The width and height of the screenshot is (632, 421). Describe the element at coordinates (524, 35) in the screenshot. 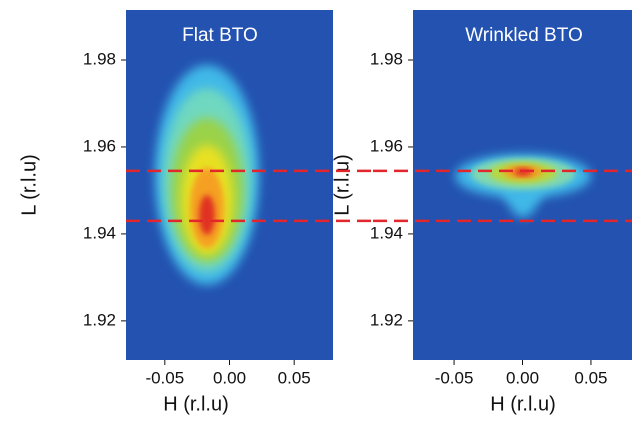

I see `panel-title: Wrinkled BTO` at that location.